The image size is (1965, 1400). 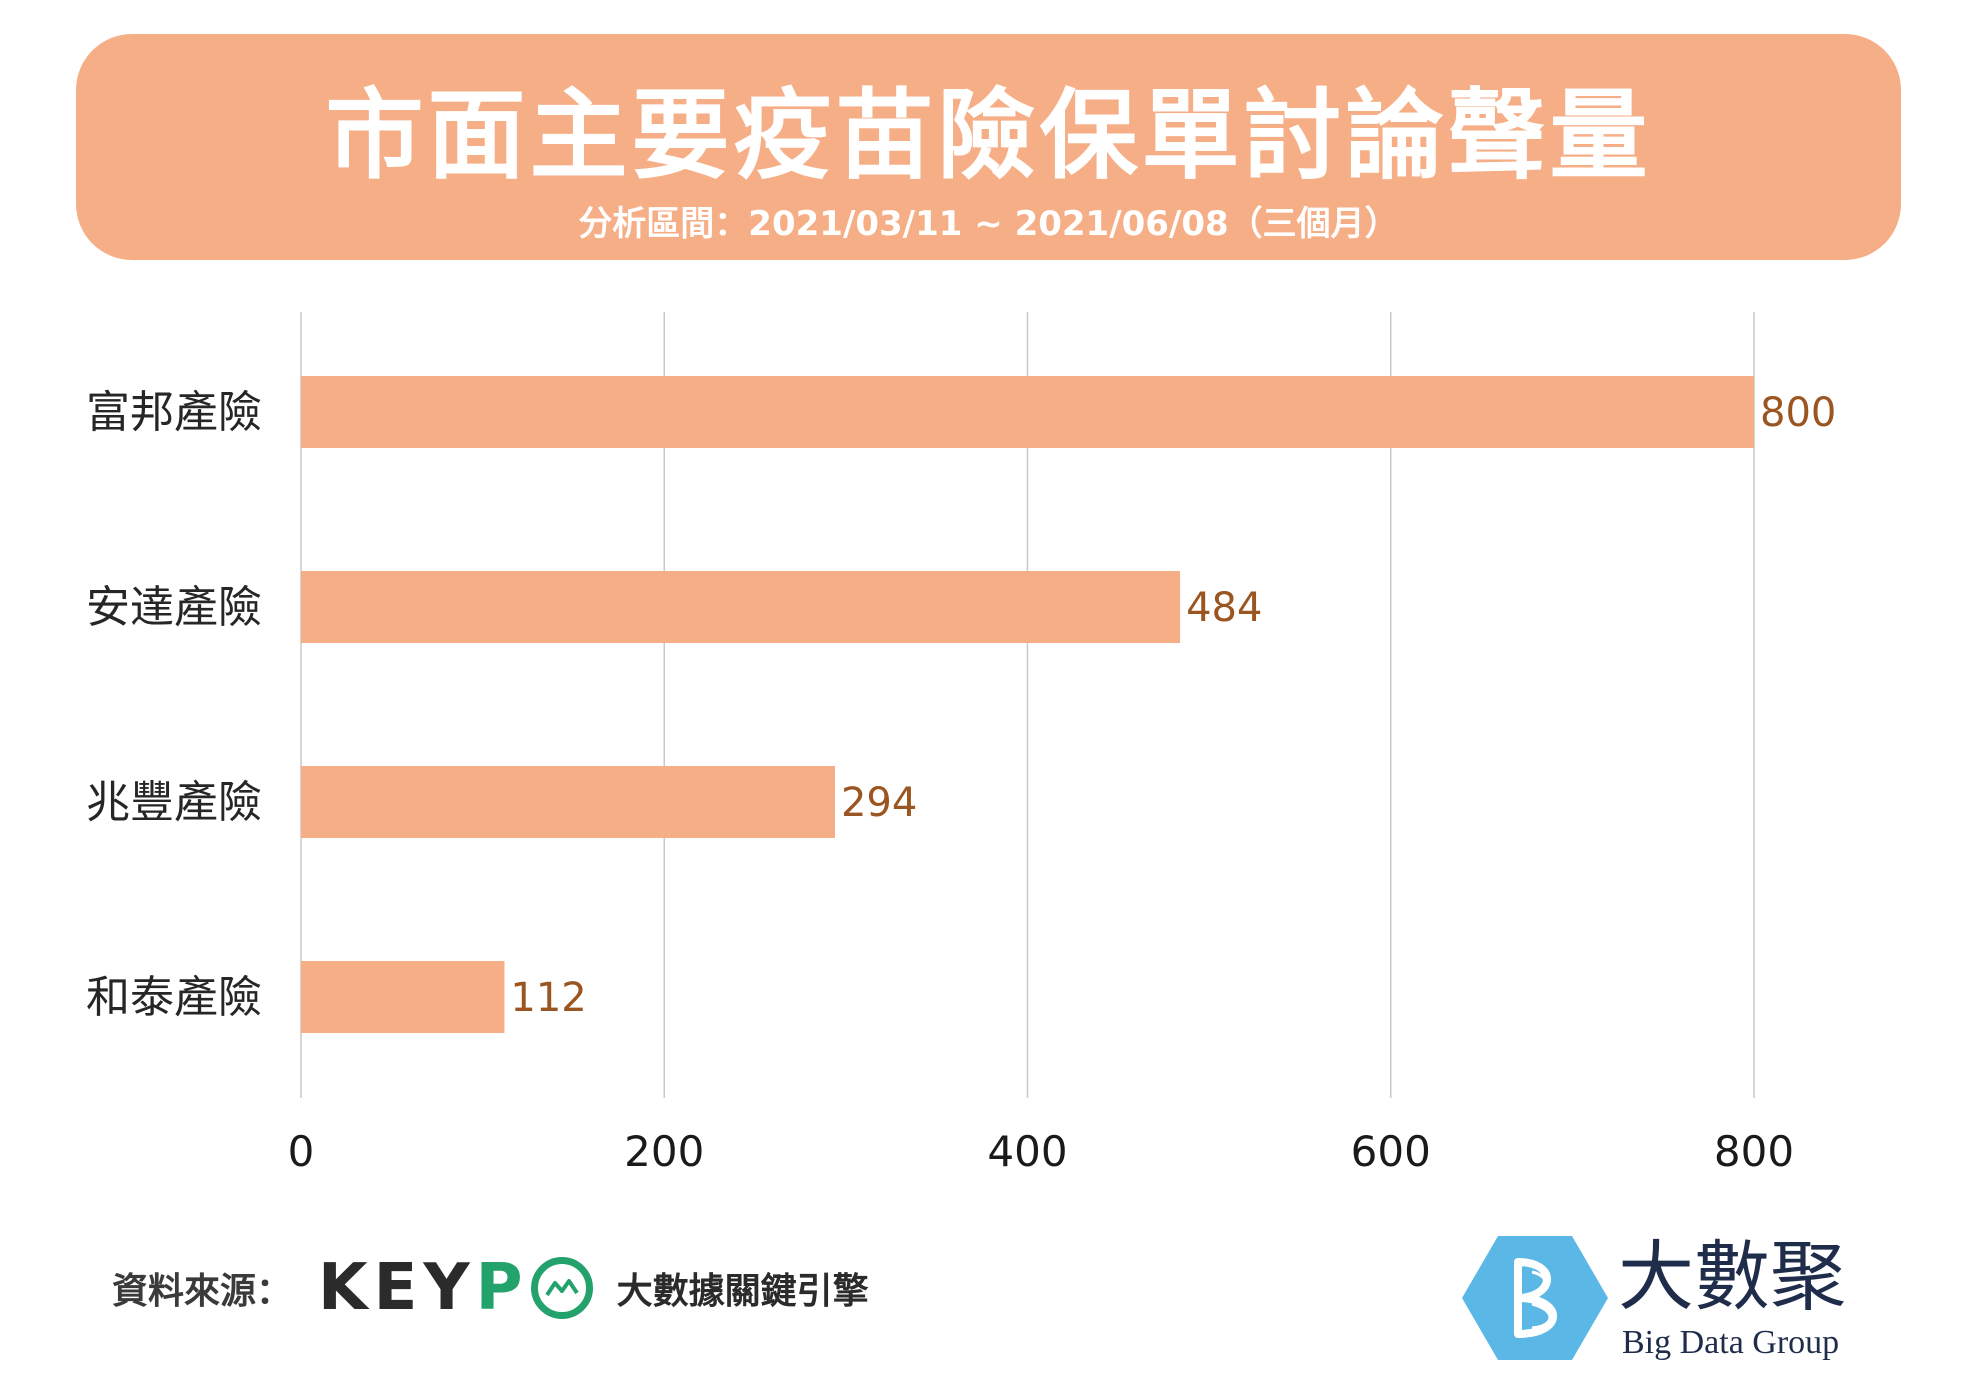 What do you see at coordinates (174, 802) in the screenshot?
I see `category-label: 兆豐產險` at bounding box center [174, 802].